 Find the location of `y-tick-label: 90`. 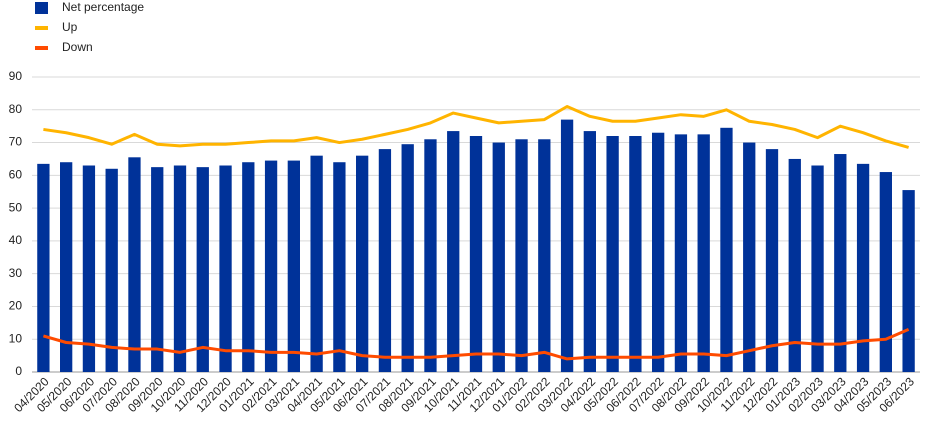

y-tick-label: 90 is located at coordinates (16, 76).